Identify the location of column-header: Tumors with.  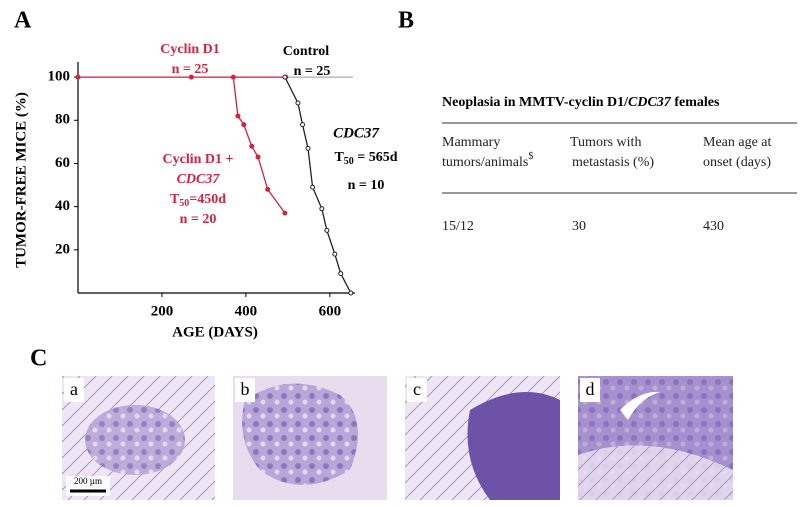
(605, 142).